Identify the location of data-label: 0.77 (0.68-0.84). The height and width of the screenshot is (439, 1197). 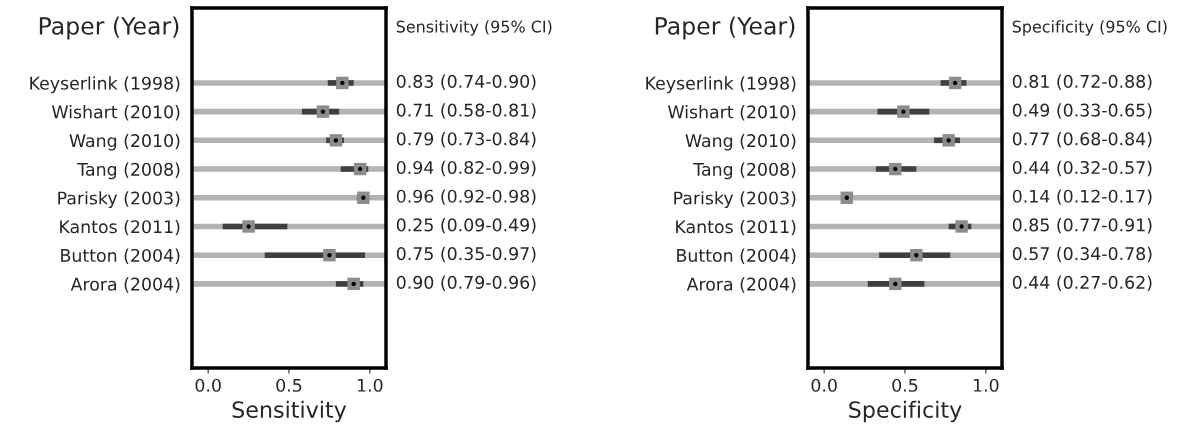
(1082, 139).